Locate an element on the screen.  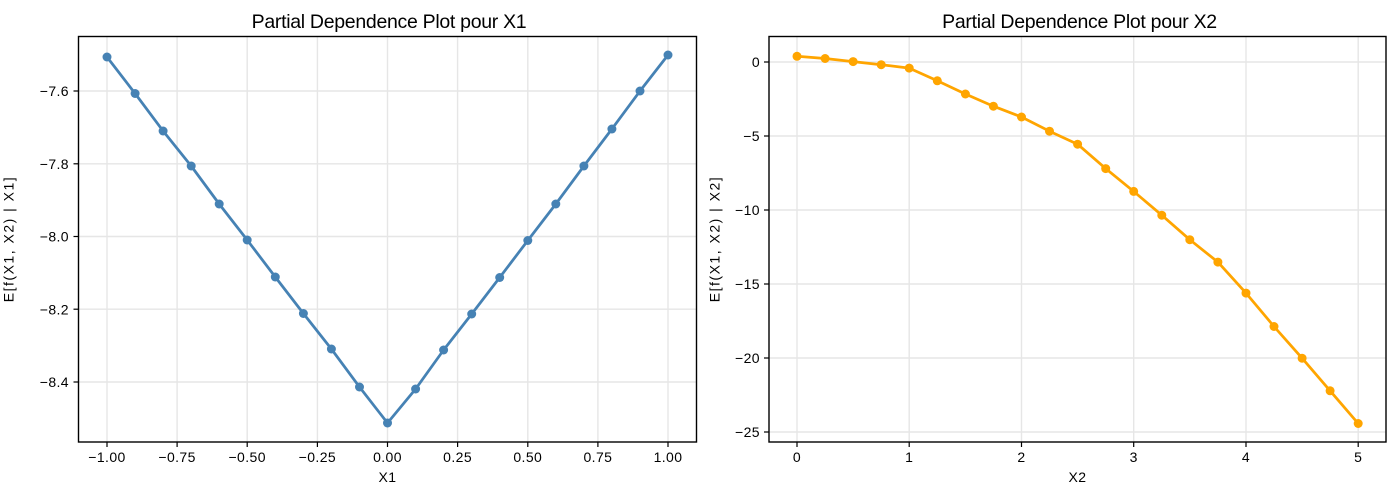
svg-text: −5 is located at coordinates (751, 136).